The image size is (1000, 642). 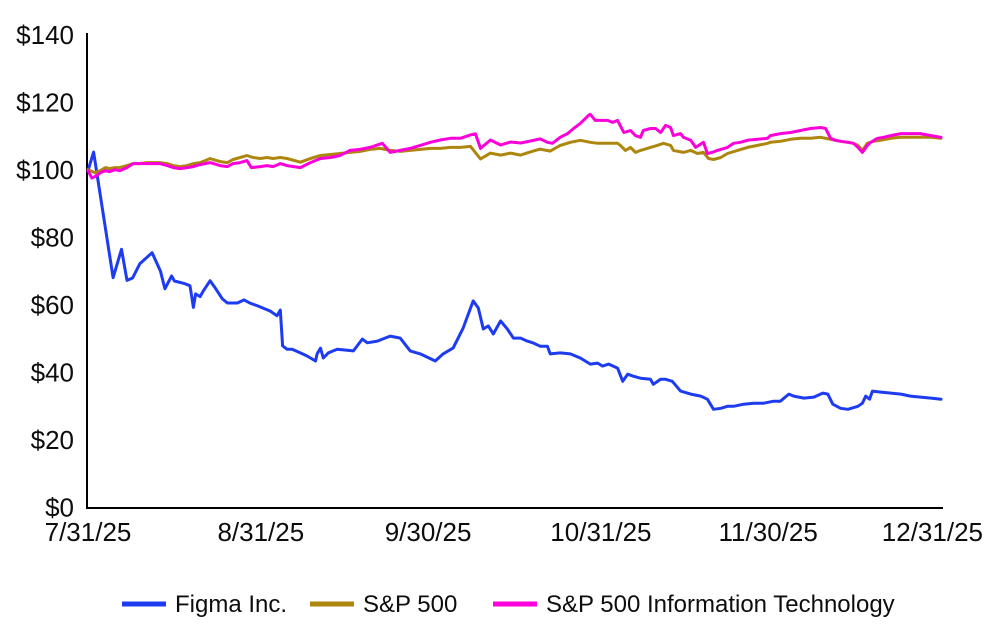 I want to click on legend-item-s-p-500-information-technology: S&P 500 Information Technology, so click(x=694, y=604).